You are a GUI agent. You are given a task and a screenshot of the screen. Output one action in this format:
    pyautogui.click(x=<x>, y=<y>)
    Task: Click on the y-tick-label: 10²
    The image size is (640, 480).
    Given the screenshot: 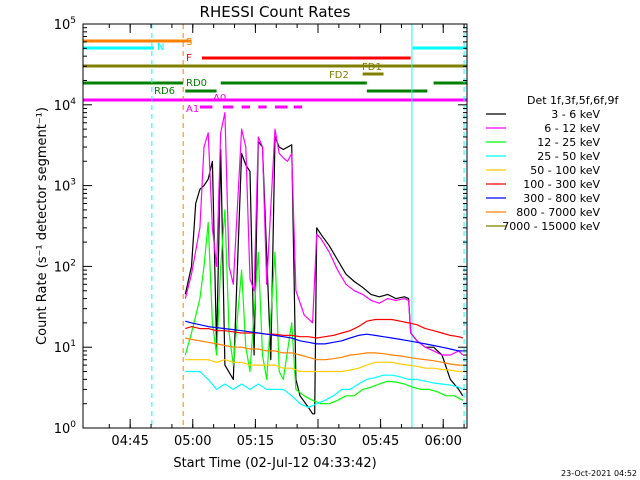 What is the action you would take?
    pyautogui.click(x=65, y=266)
    